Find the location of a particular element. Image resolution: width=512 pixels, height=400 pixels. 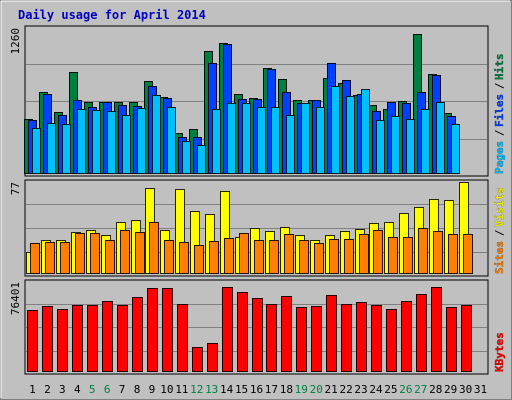

legend-visits: Visits is located at coordinates (499, 207).